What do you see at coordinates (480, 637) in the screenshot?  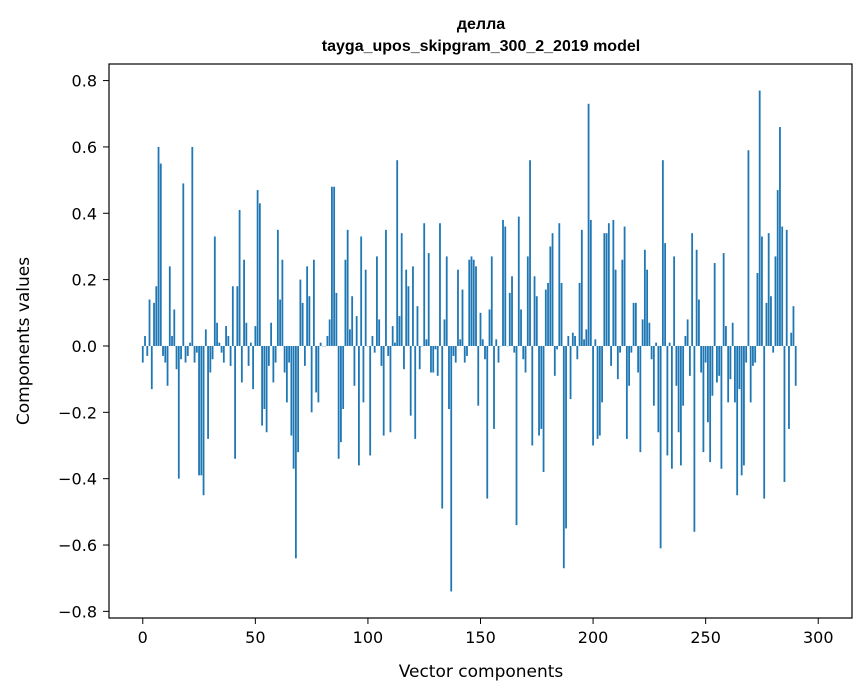 I see `x-tick-label: 150` at bounding box center [480, 637].